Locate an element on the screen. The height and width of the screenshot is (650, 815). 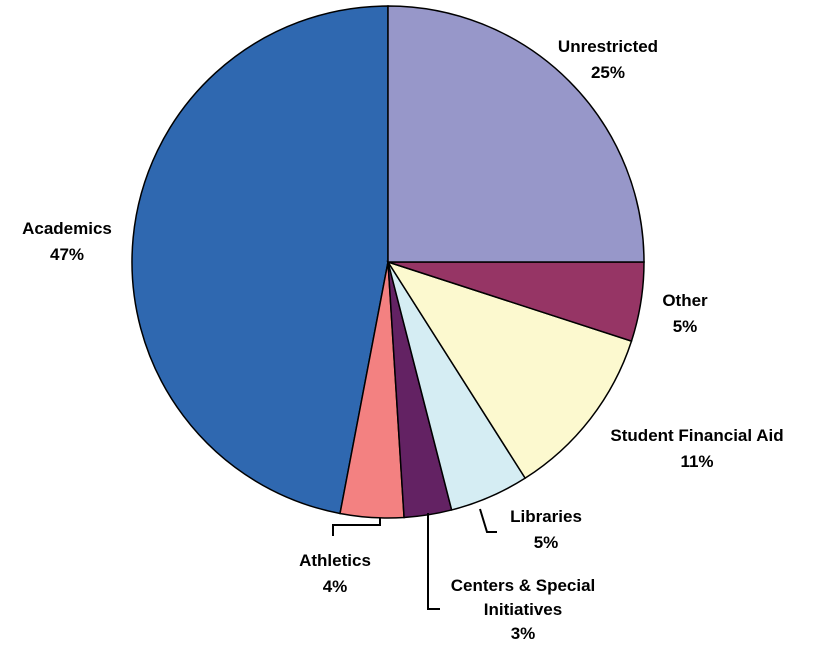
value-label: 47% is located at coordinates (67, 254).